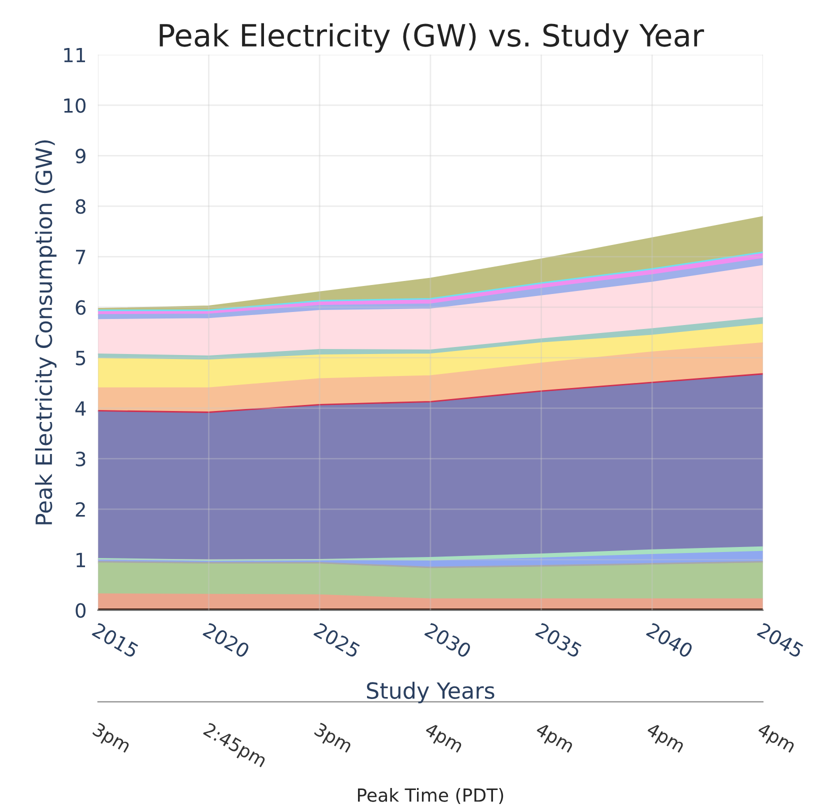 Image resolution: width=816 pixels, height=805 pixels. I want to click on y-tick-label: 11, so click(75, 55).